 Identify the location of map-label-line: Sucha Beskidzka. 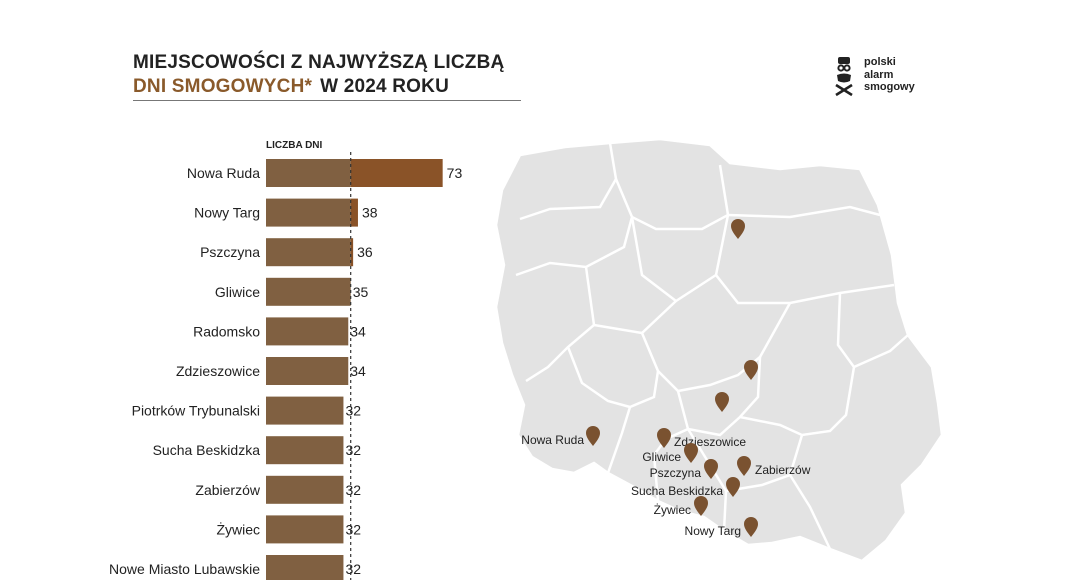
(677, 491).